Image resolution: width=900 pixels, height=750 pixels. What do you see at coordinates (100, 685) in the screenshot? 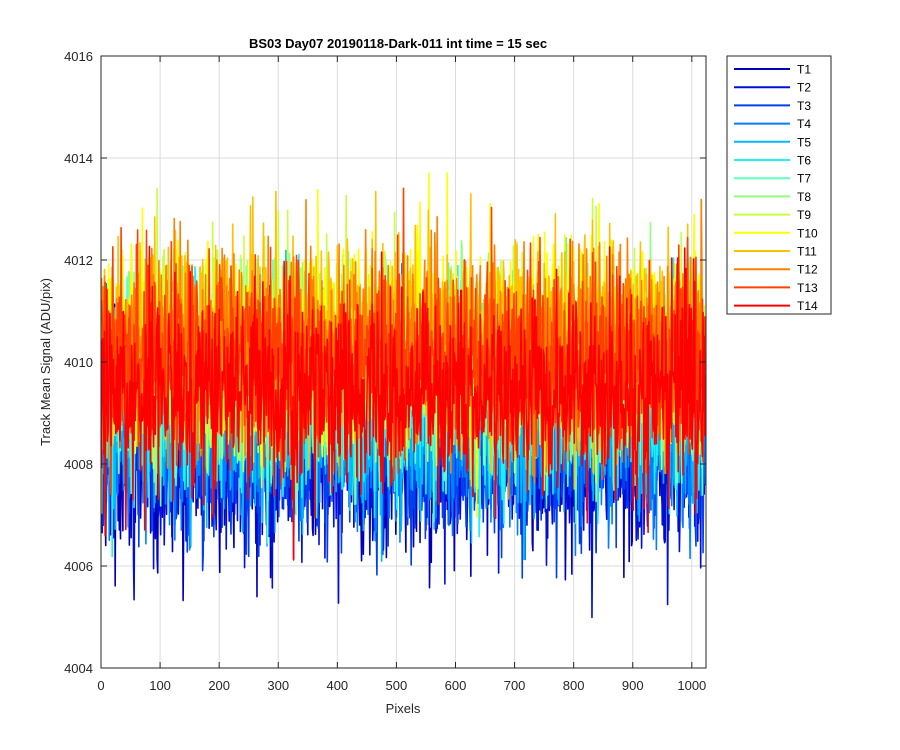
I see `x-tick-label: 0` at bounding box center [100, 685].